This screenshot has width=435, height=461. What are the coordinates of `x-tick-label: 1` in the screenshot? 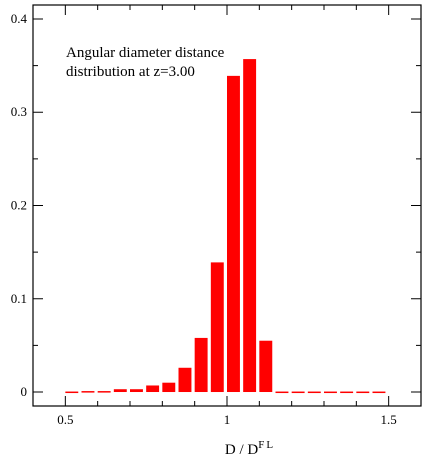 It's located at (227, 419).